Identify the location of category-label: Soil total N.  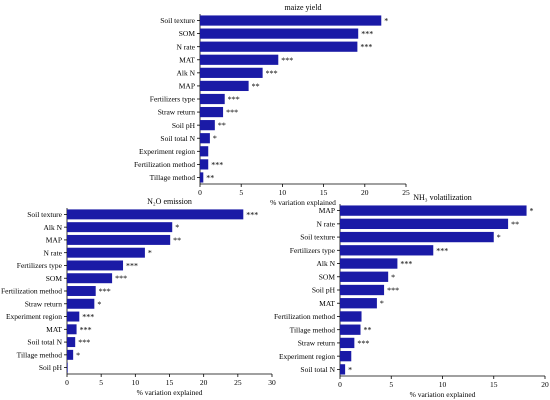
(44, 342).